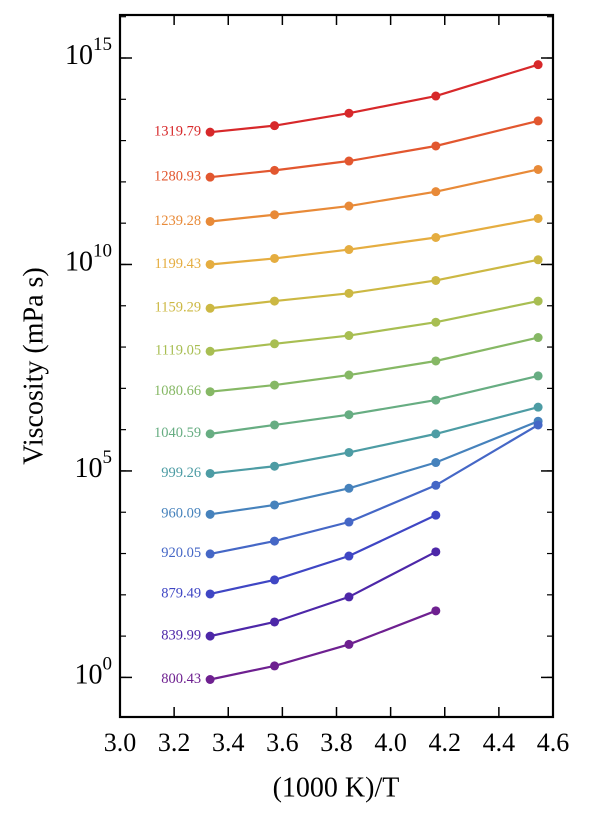 The image size is (598, 822). I want to click on x-tick-label: 4.2, so click(445, 742).